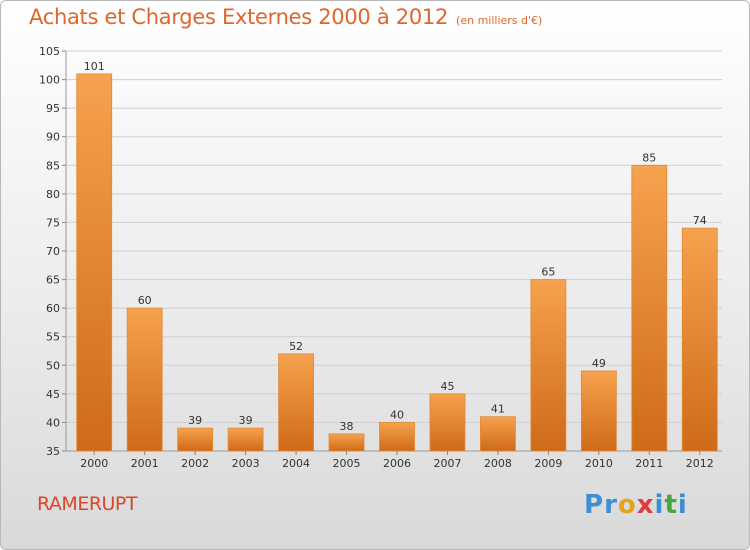  What do you see at coordinates (671, 505) in the screenshot?
I see `logo-letter: t` at bounding box center [671, 505].